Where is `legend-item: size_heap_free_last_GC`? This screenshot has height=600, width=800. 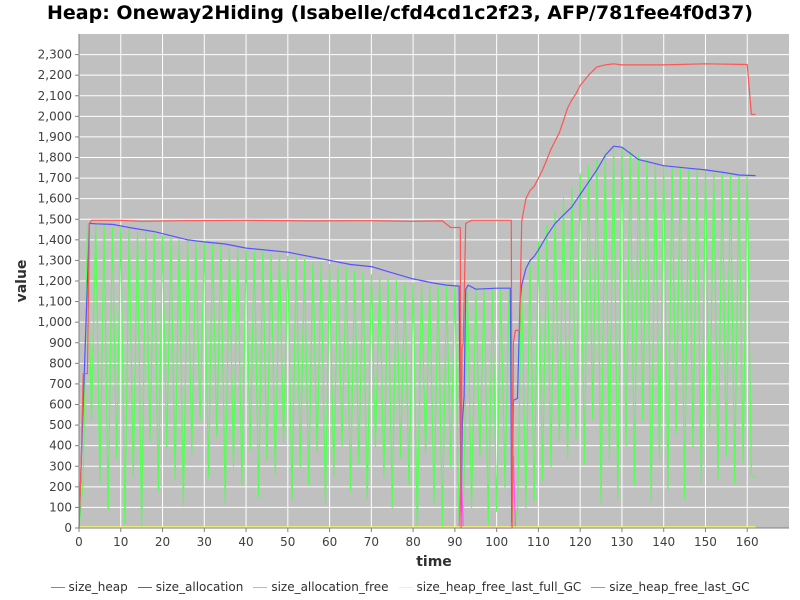
legend-item: size_heap_free_last_GC is located at coordinates (670, 587).